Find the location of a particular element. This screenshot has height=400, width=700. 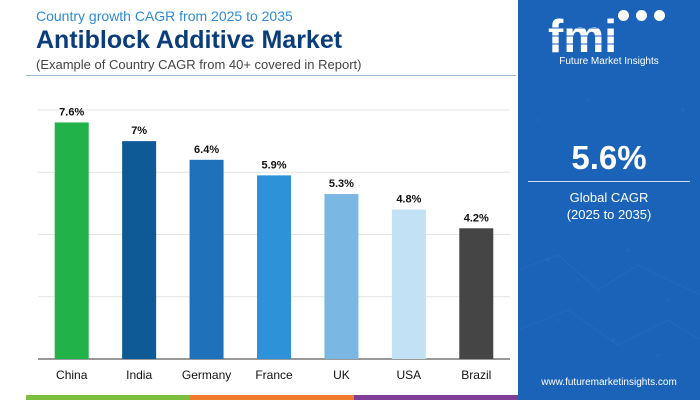

global-cagr-label: Global CAGR is located at coordinates (609, 197).